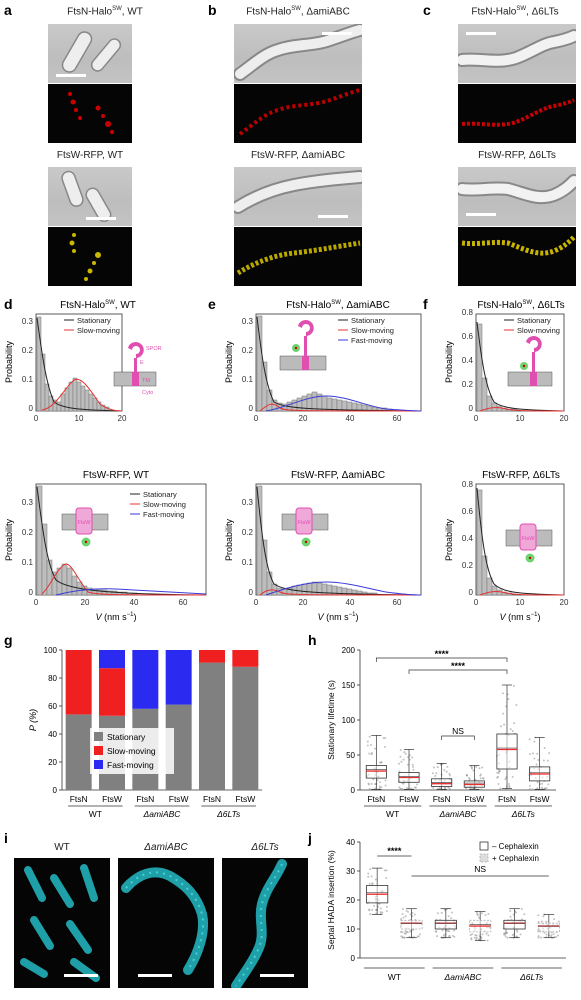 The height and width of the screenshot is (1000, 581). I want to click on box-ylabel: Septal HADA insertion (%), so click(331, 900).